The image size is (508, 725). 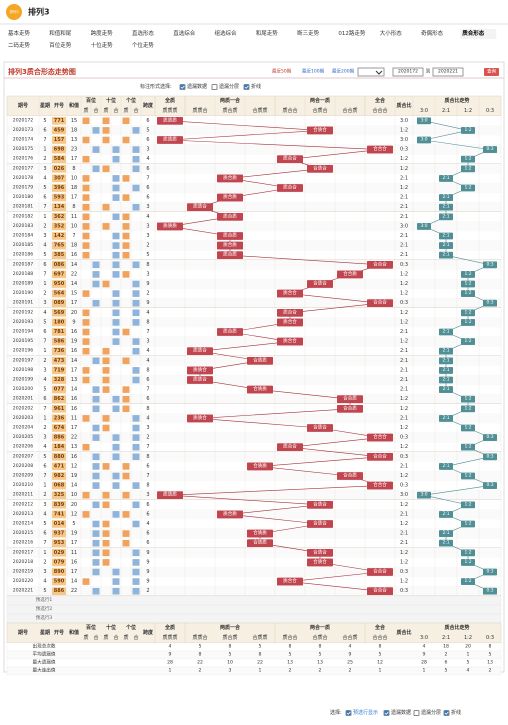 I want to click on nav-link: 奇偶形态, so click(x=432, y=33).